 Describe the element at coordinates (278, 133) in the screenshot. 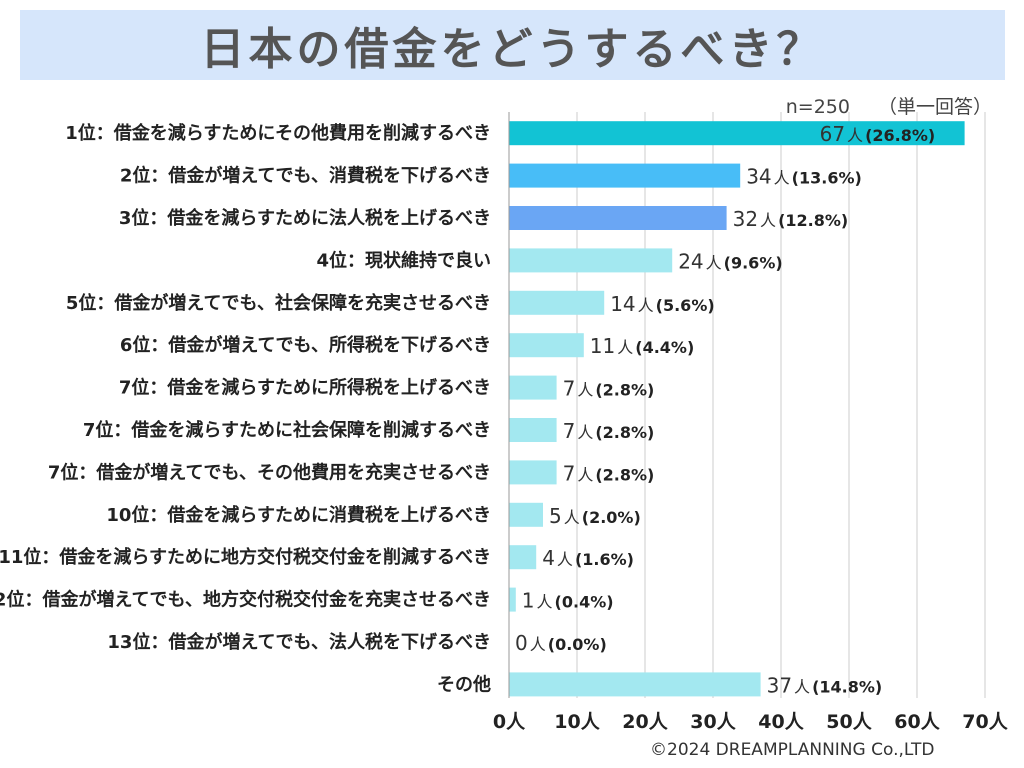

I see `category-label: 1位：借金を減らすためにその他費用を削減するべき` at that location.